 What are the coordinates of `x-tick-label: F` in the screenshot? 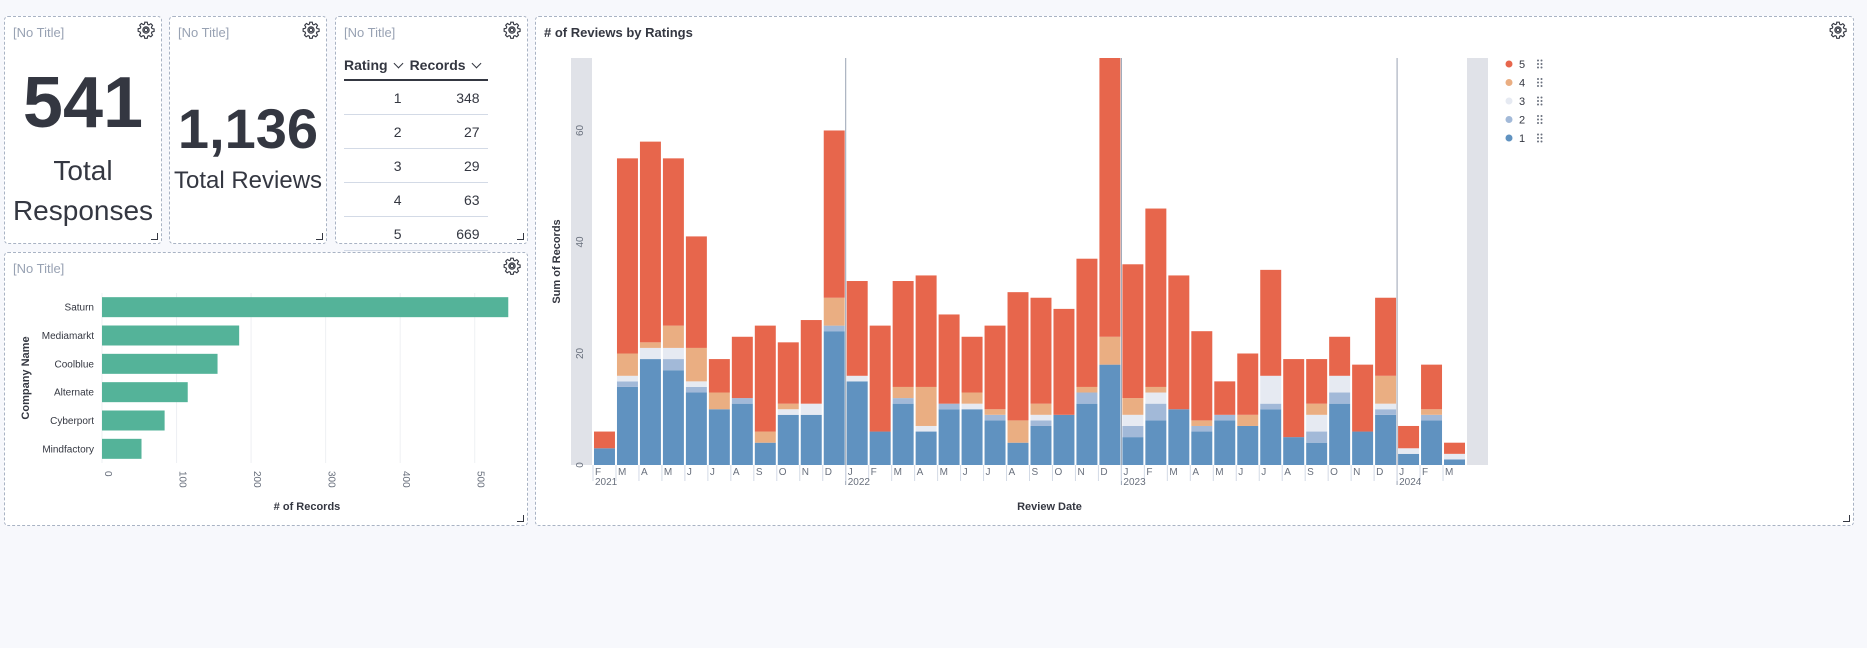 It's located at (874, 472).